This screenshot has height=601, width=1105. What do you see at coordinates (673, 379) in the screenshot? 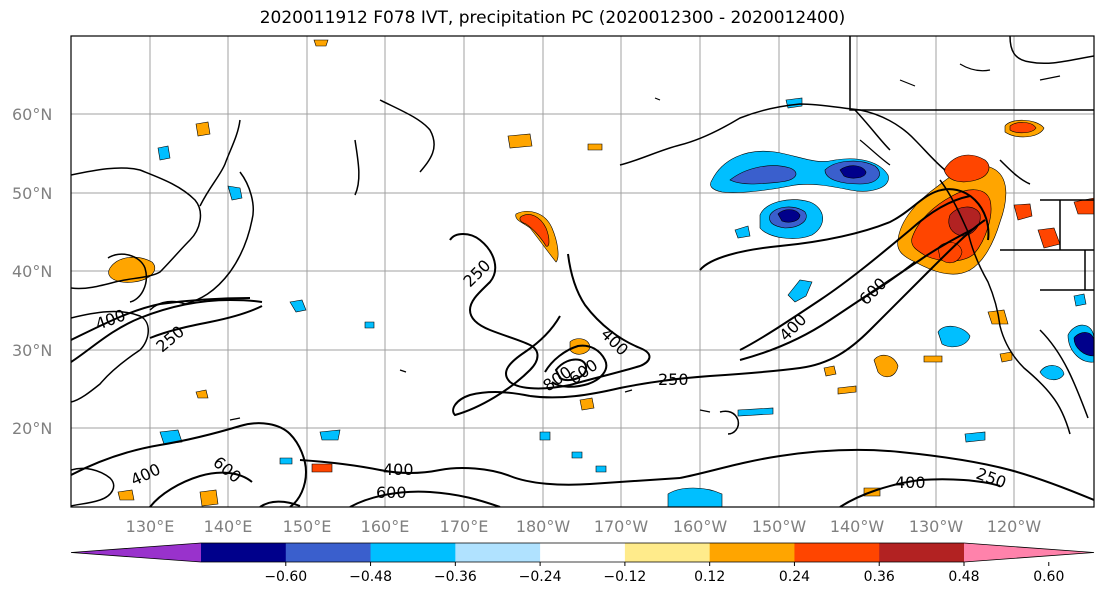
I see `contour-label-250-east: 250` at bounding box center [673, 379].